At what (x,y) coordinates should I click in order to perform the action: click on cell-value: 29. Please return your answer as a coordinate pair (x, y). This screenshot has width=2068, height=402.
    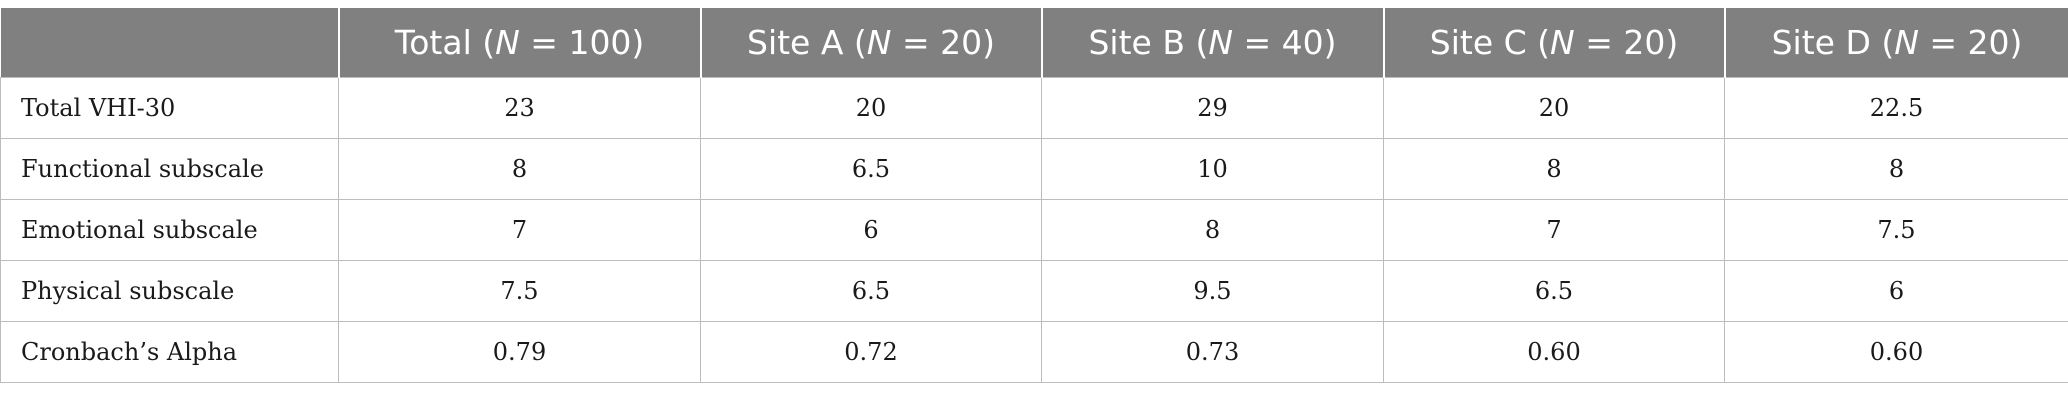
    Looking at the image, I should click on (1212, 108).